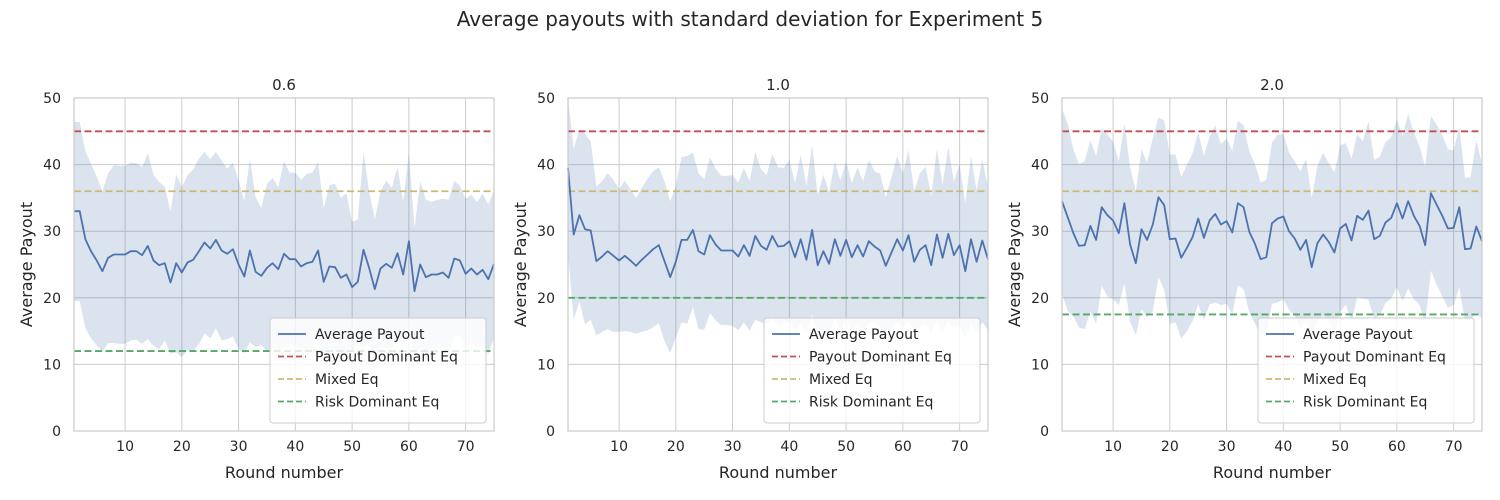 Image resolution: width=1500 pixels, height=500 pixels. What do you see at coordinates (778, 85) in the screenshot?
I see `panel-title: 1.0` at bounding box center [778, 85].